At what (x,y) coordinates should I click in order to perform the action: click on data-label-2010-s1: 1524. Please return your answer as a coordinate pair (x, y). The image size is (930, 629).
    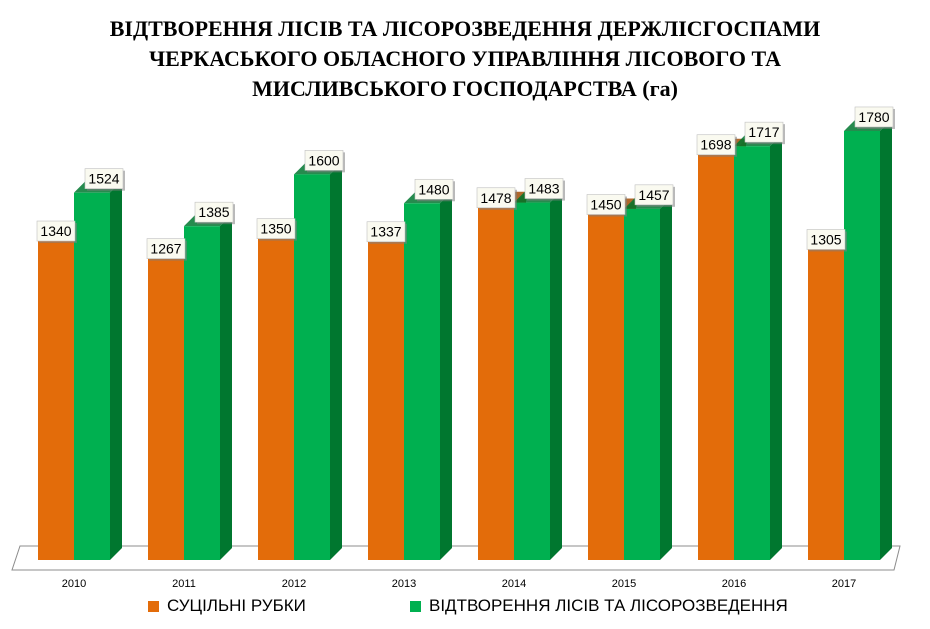
    Looking at the image, I should click on (103, 179).